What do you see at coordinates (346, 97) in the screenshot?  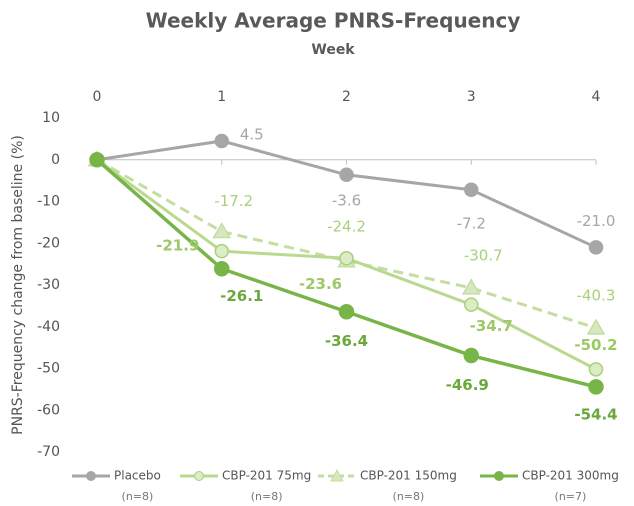 I see `x-tick-label: 2` at bounding box center [346, 97].